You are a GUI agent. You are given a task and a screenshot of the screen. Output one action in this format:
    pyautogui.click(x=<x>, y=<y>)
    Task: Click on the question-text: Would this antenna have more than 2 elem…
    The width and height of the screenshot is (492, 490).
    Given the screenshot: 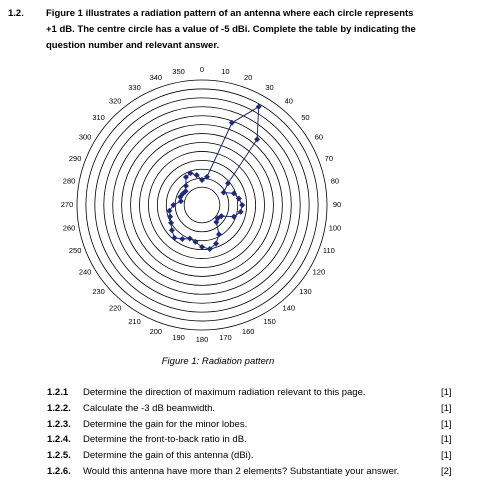 What is the action you would take?
    pyautogui.click(x=241, y=471)
    